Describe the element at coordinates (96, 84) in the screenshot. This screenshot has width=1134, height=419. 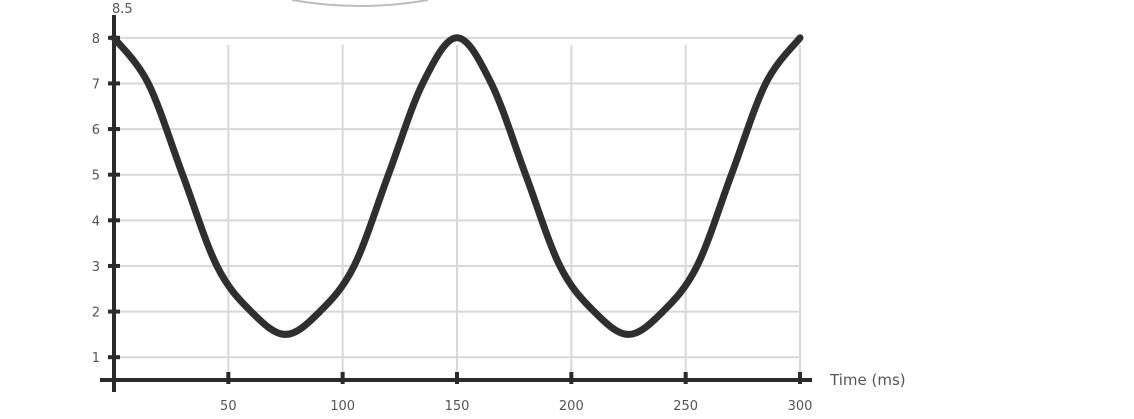
I see `y-tick-label: 7` at that location.